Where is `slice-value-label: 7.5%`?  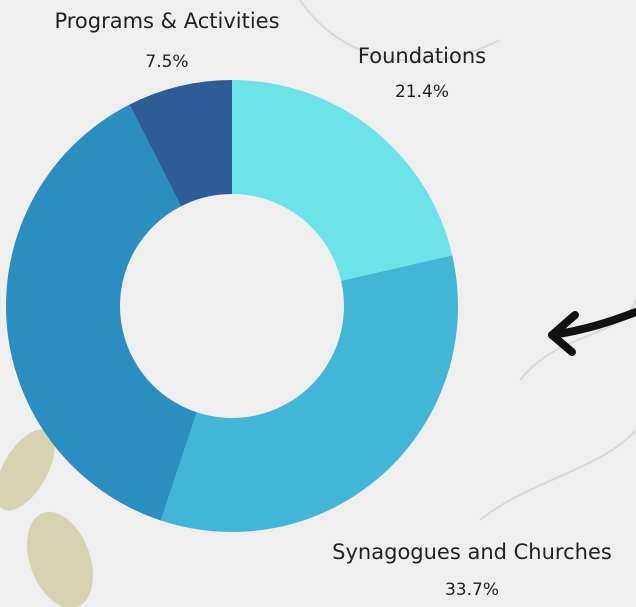 slice-value-label: 7.5% is located at coordinates (166, 62).